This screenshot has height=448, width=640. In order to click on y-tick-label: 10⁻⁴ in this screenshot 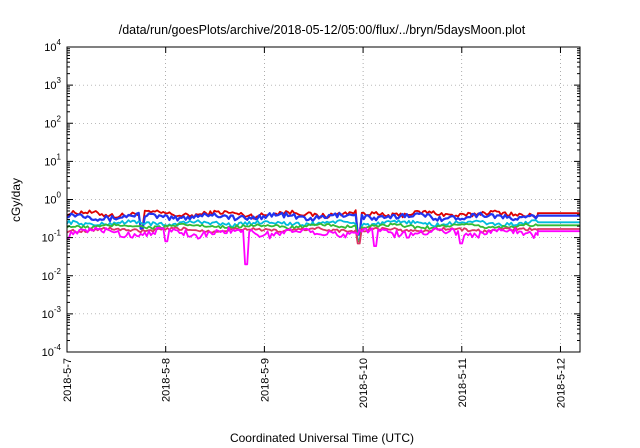, I will do `click(52, 351)`.